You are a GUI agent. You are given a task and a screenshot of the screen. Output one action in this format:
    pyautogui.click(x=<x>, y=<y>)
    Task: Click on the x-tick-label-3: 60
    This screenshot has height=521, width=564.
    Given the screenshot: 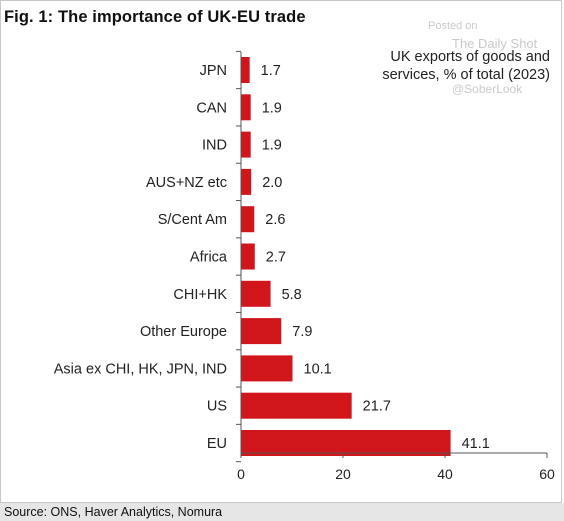 What is the action you would take?
    pyautogui.click(x=547, y=474)
    